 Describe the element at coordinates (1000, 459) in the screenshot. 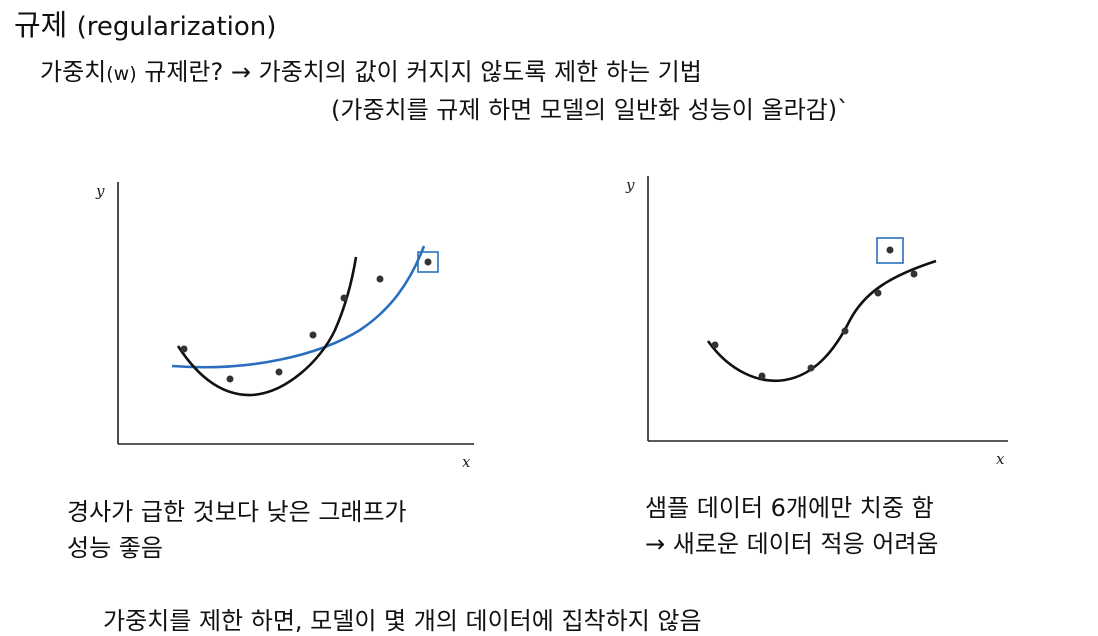

I see `right-plot-x-label: x` at that location.